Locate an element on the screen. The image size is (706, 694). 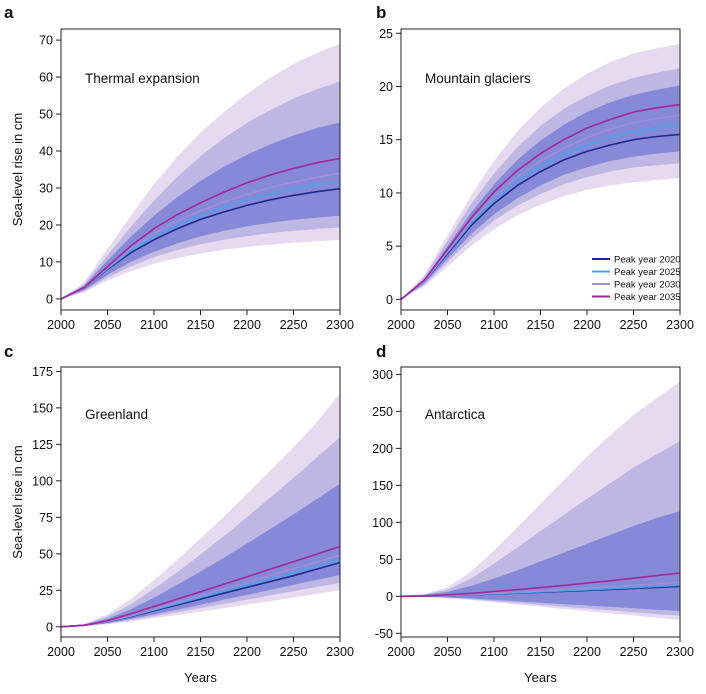
y-tick-label: 300 is located at coordinates (382, 375).